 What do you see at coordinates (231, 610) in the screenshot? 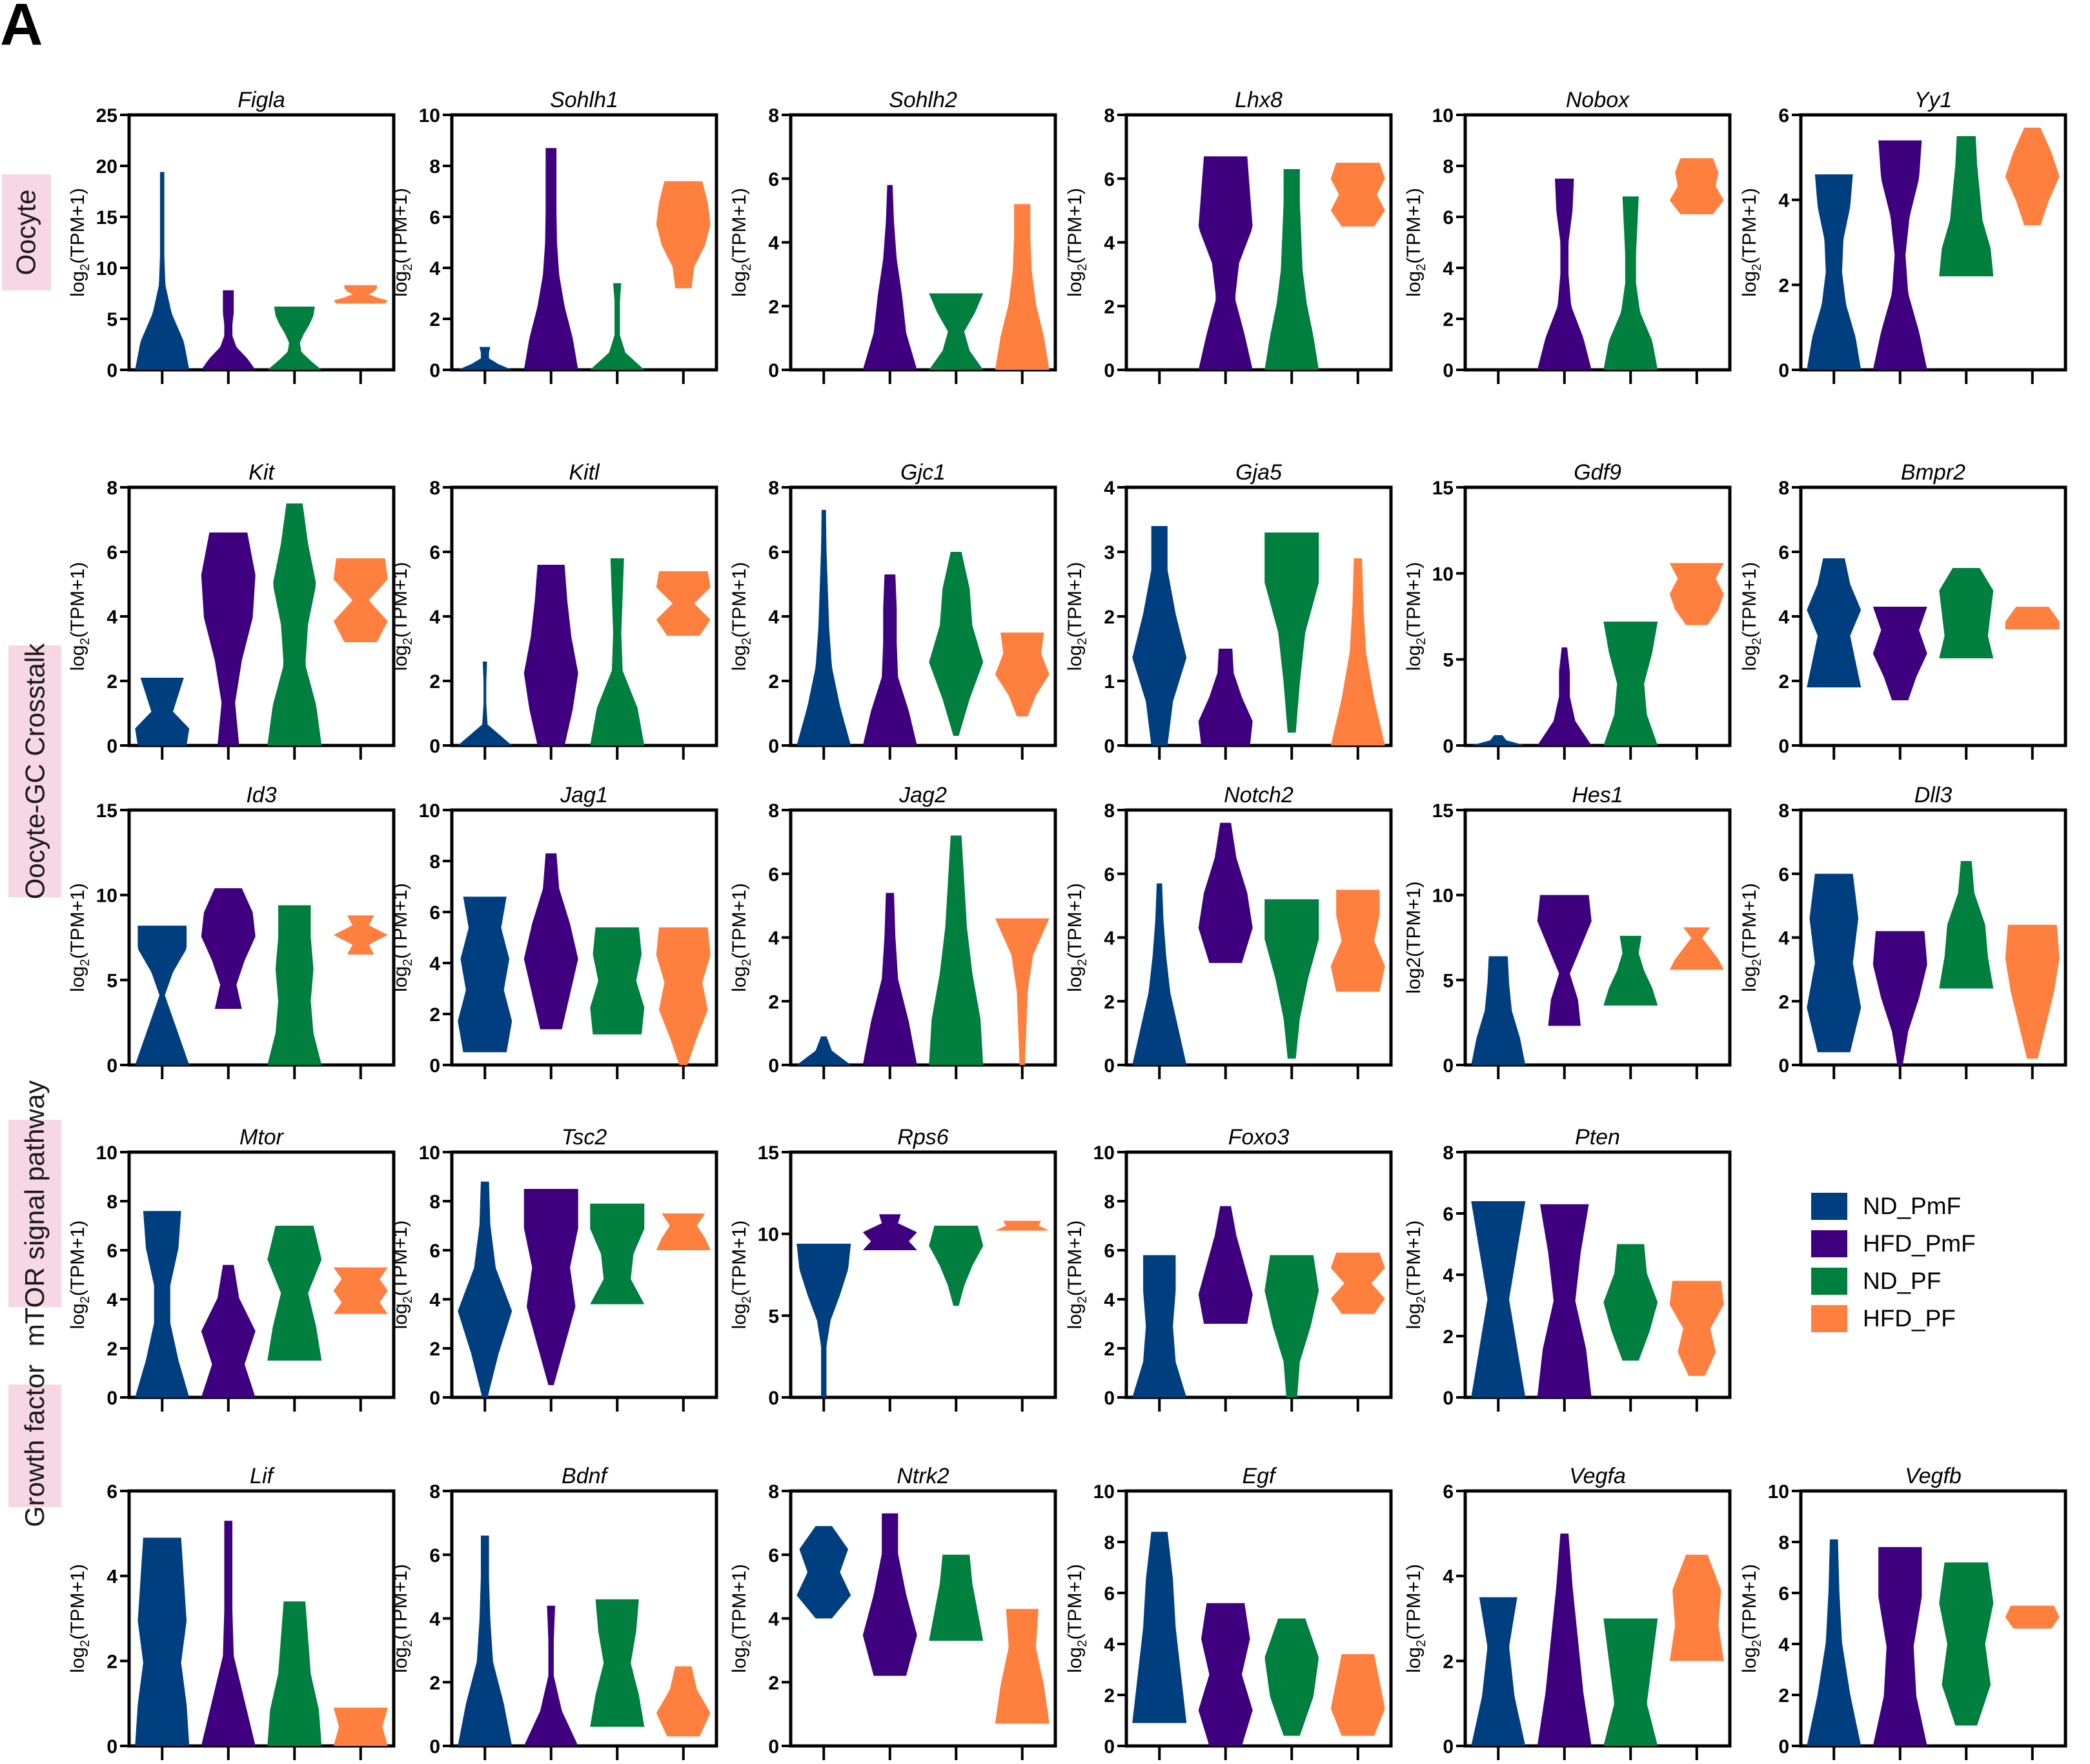
I see `violin-panel-kit: Kit 0 2 4 6 8 log2(TPM+1)` at bounding box center [231, 610].